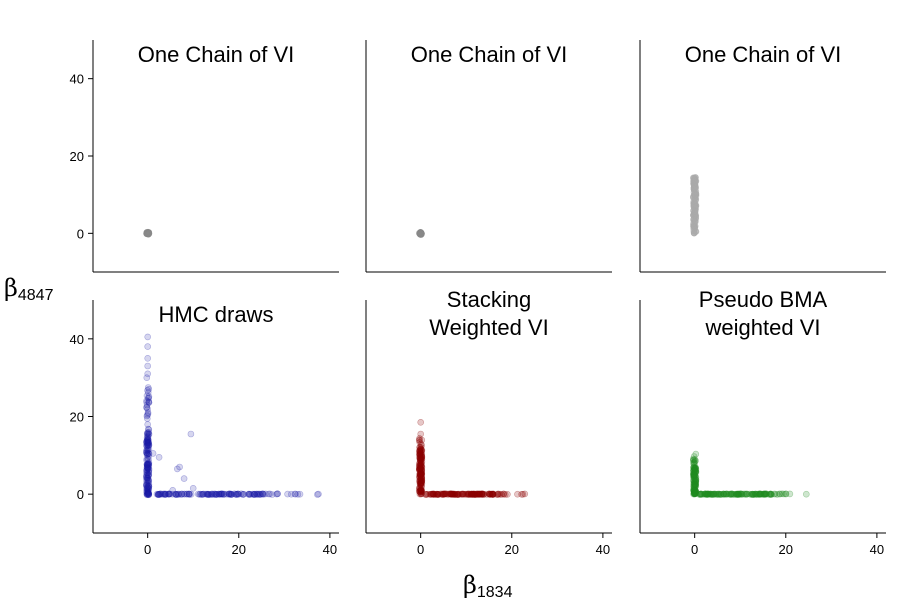 The width and height of the screenshot is (900, 600). I want to click on panel-title: weighted VI, so click(763, 327).